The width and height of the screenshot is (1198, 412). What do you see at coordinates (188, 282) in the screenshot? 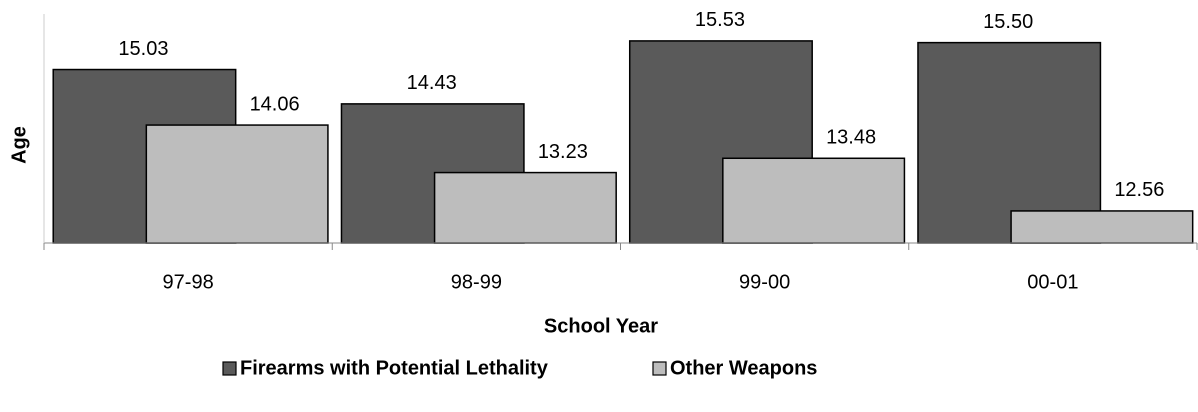
I see `x-tick-label: 97-98` at bounding box center [188, 282].